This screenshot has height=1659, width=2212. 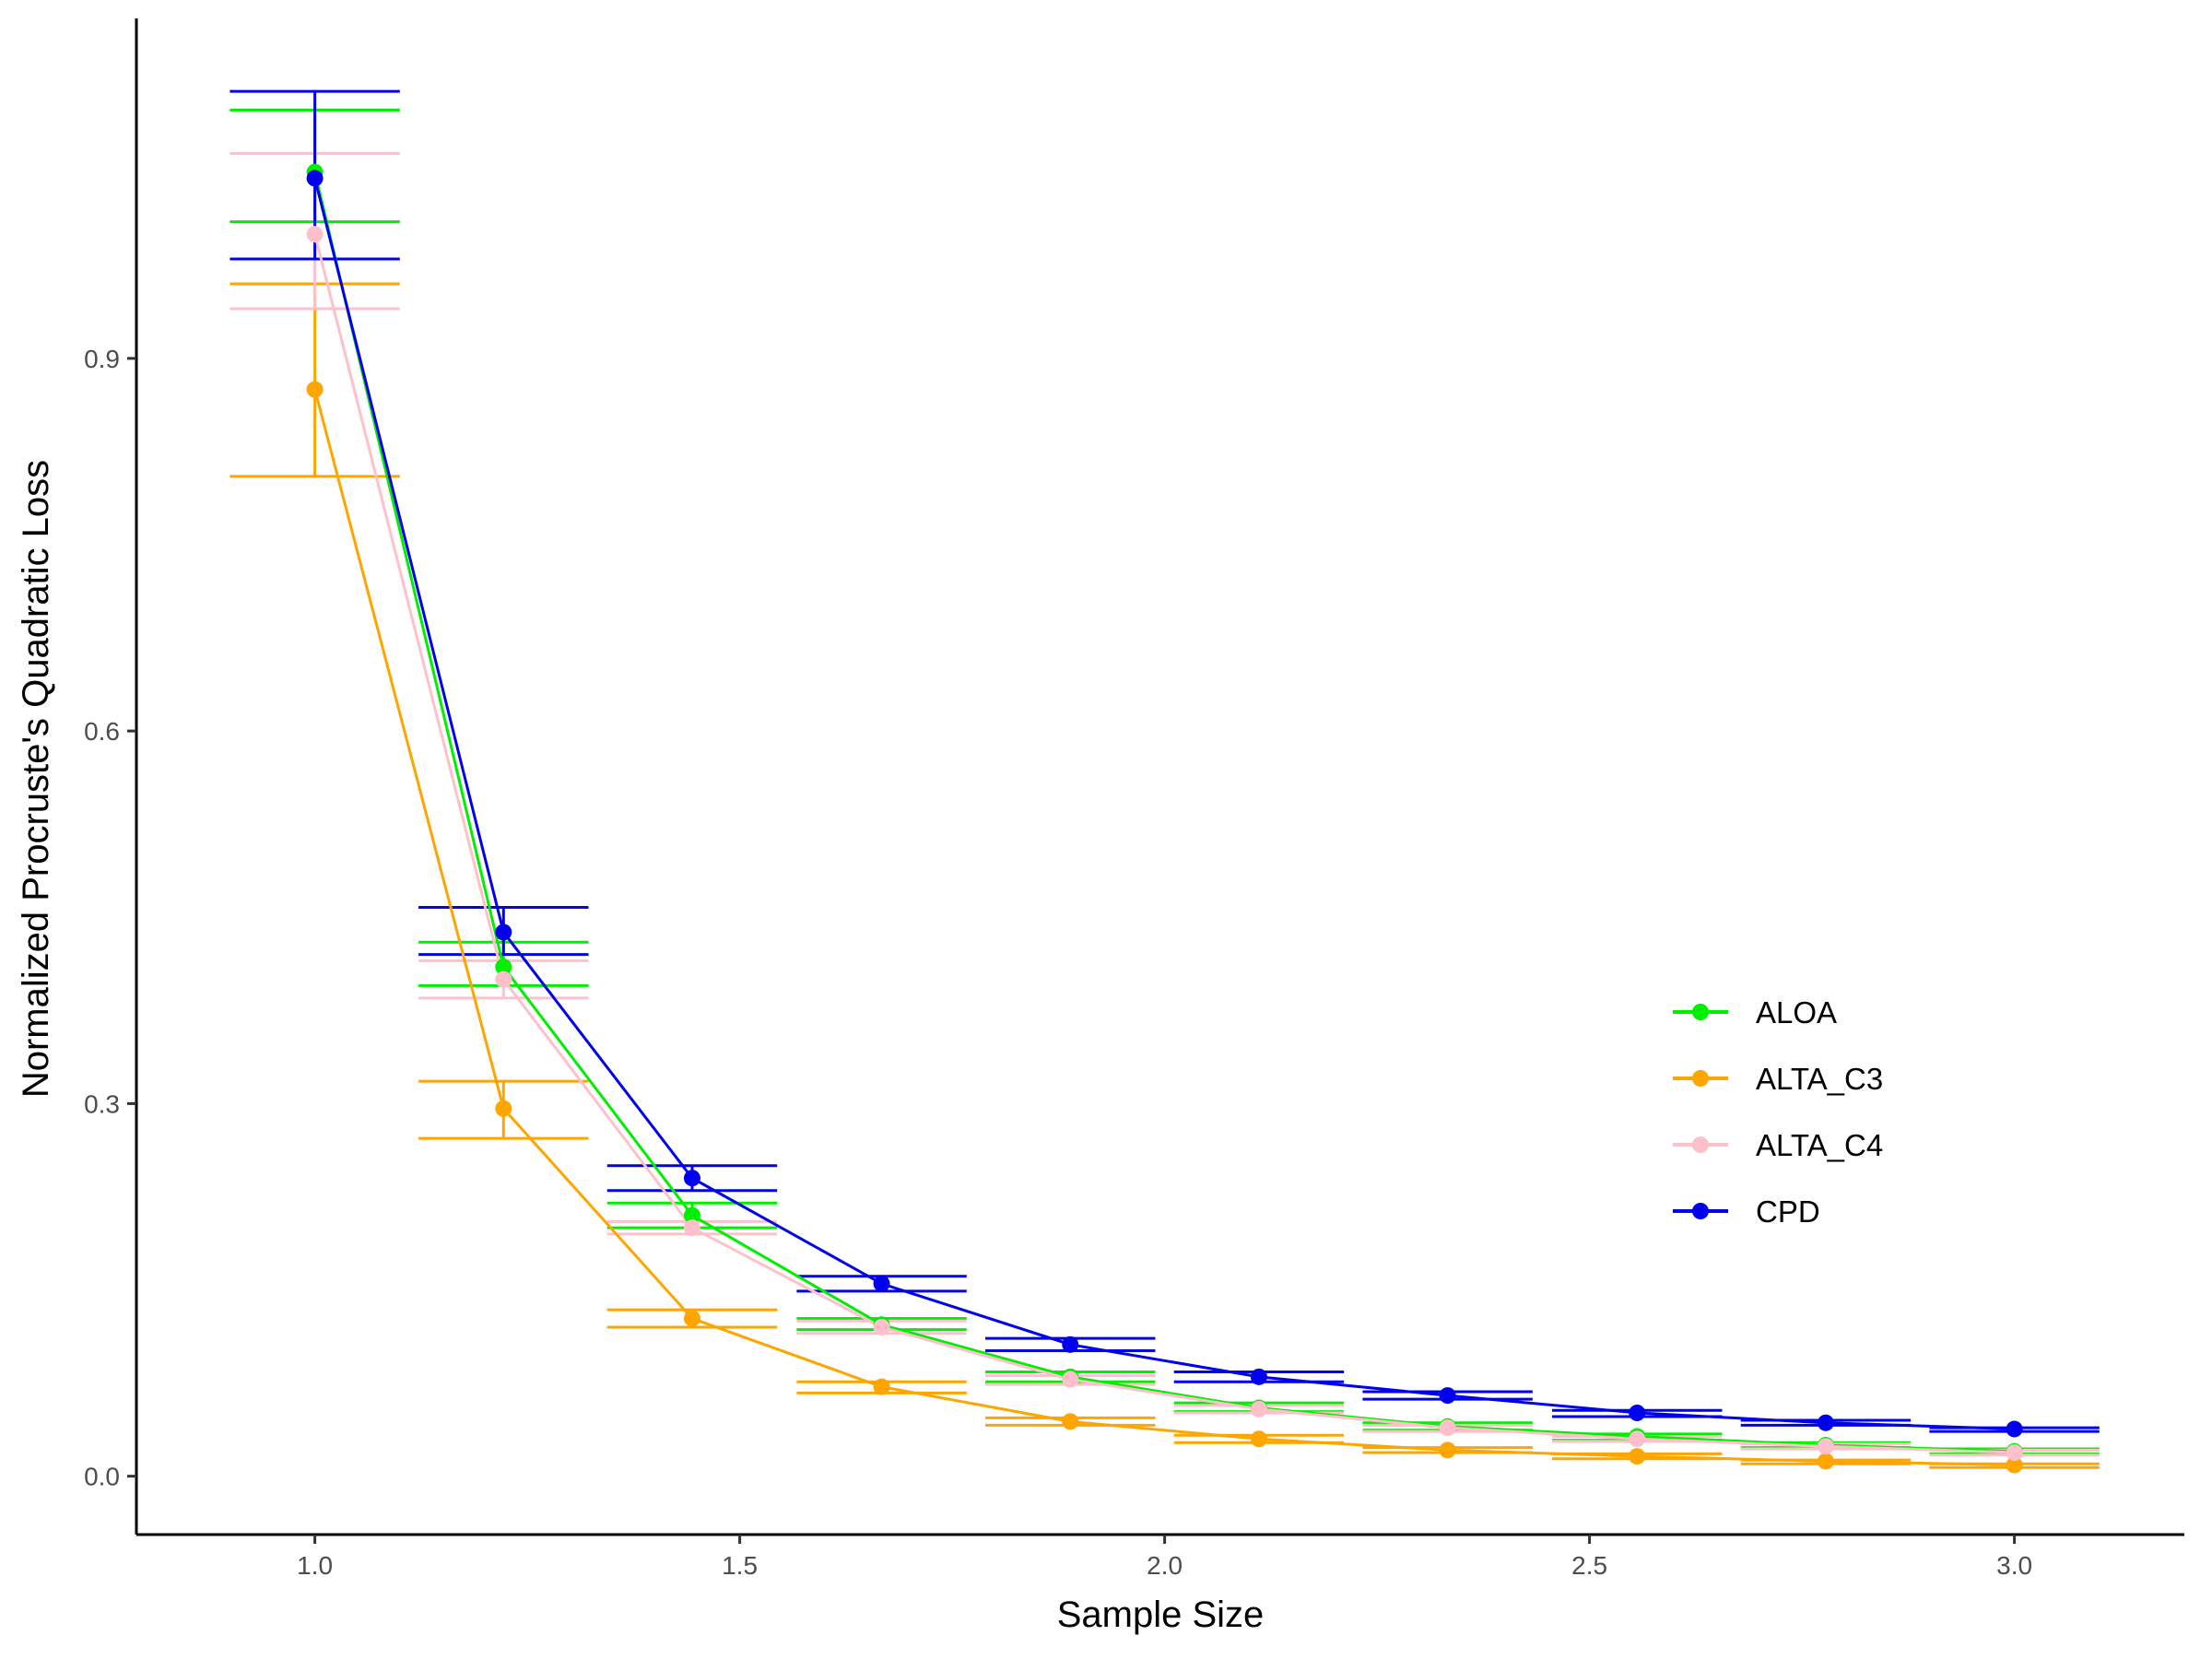 What do you see at coordinates (1700, 1012) in the screenshot?
I see `legend-key-point-aloa` at bounding box center [1700, 1012].